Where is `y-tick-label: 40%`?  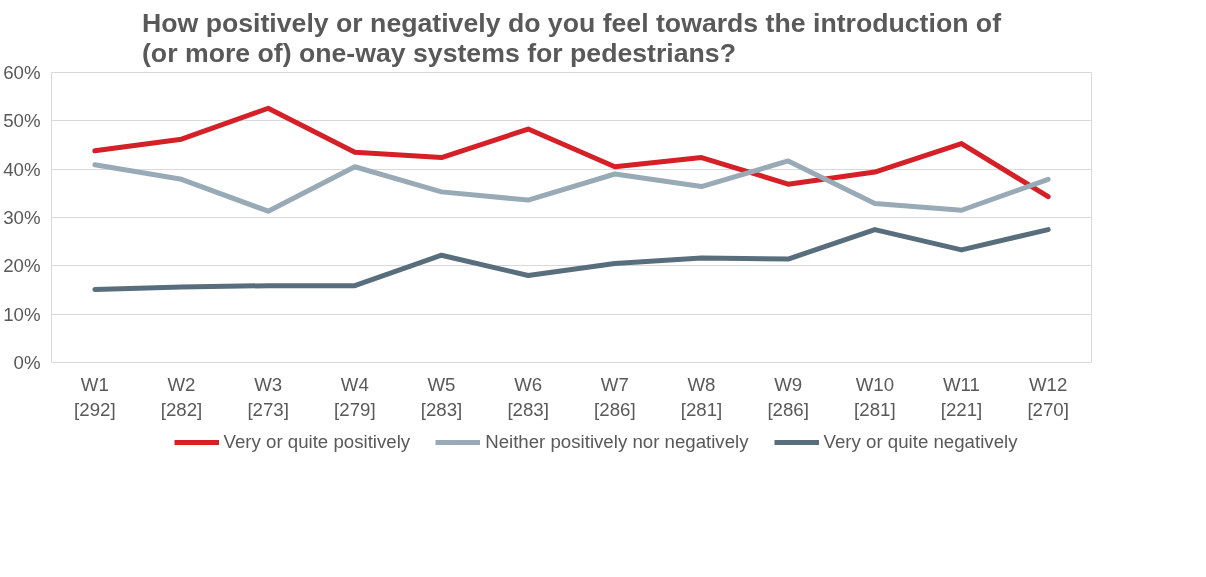 y-tick-label: 40% is located at coordinates (22, 169).